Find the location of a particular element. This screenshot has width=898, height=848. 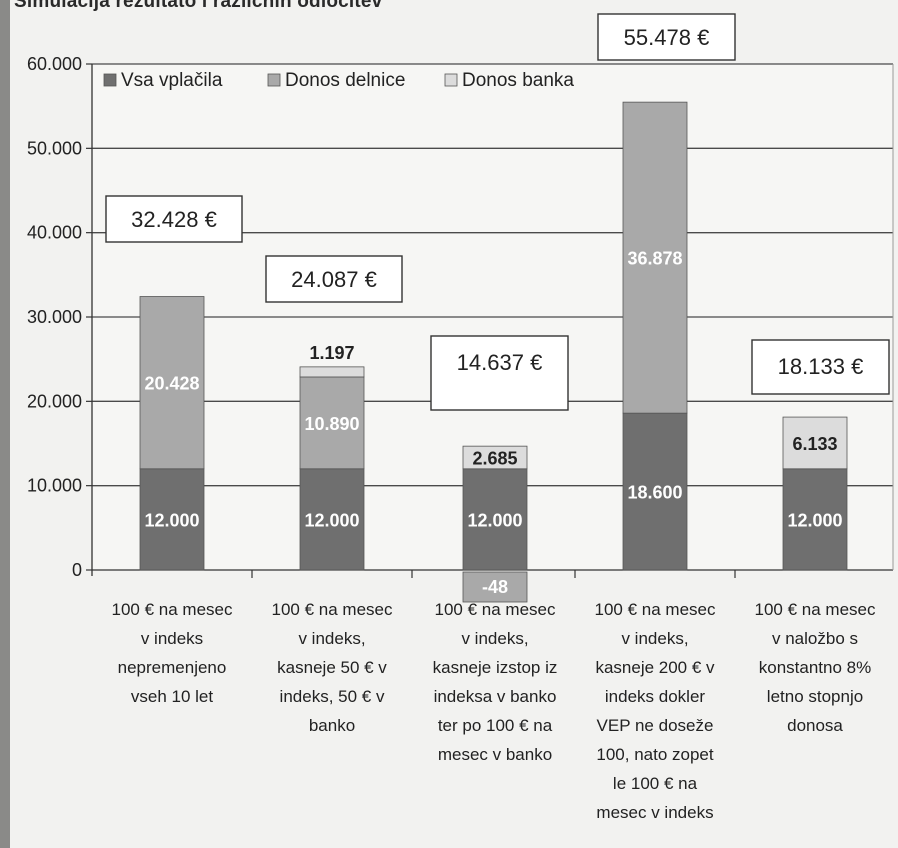

y-tick-label: 50.000 is located at coordinates (54, 148).